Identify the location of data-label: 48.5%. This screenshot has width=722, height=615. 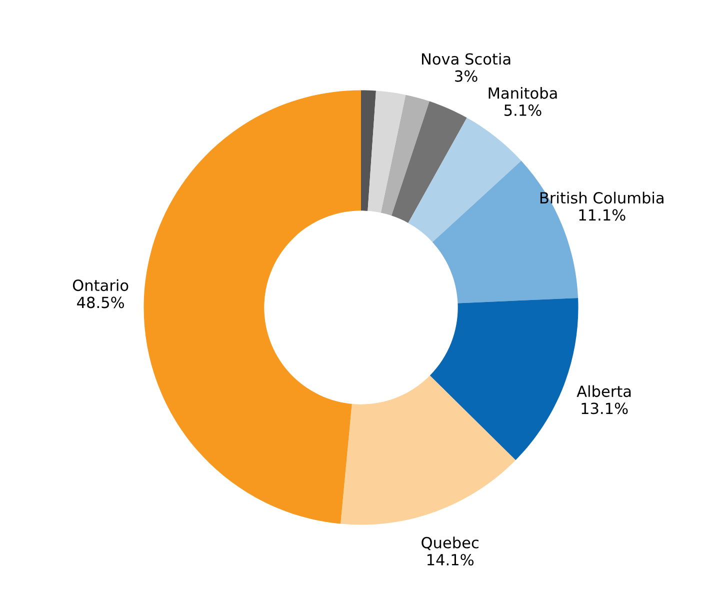
(100, 302).